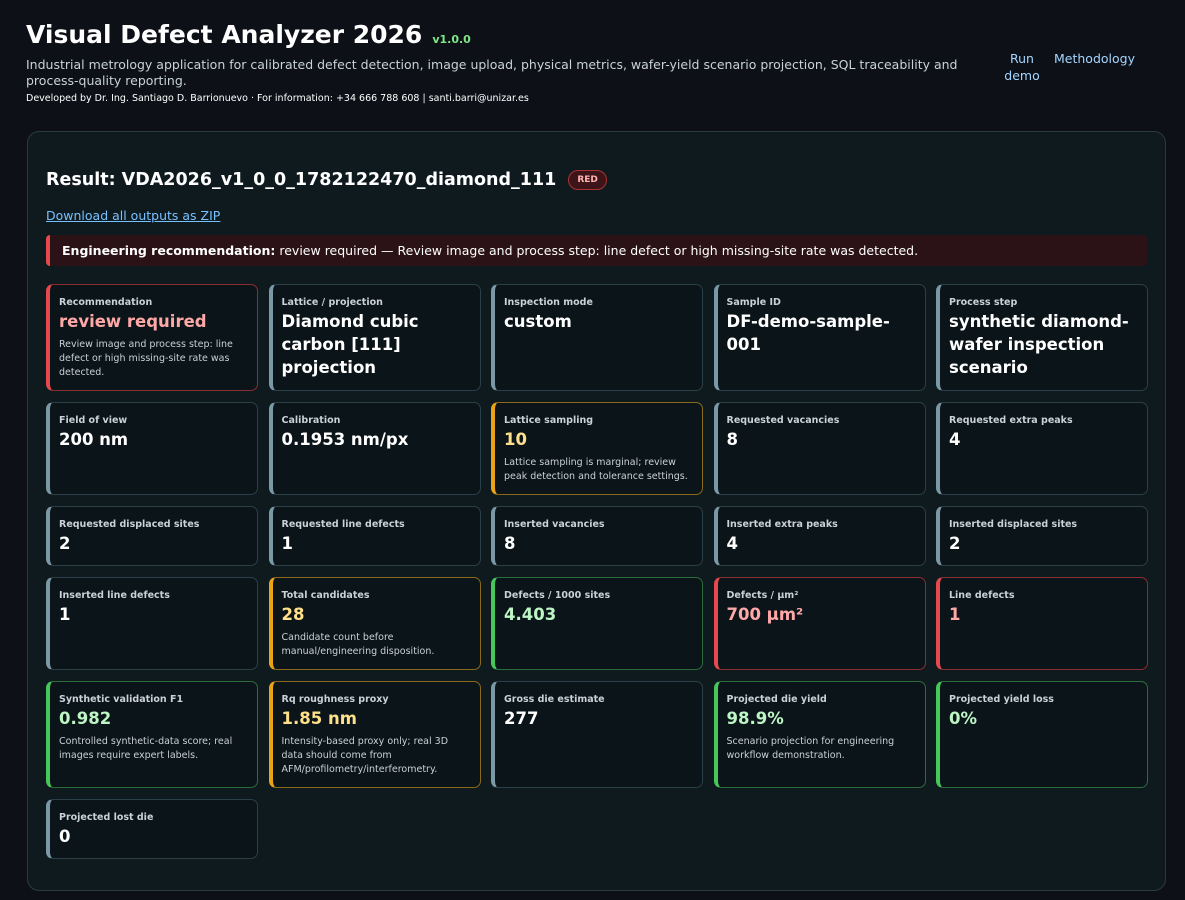 The width and height of the screenshot is (1185, 900). What do you see at coordinates (557, 595) in the screenshot?
I see `metric-label: Defects / 1000 sites` at bounding box center [557, 595].